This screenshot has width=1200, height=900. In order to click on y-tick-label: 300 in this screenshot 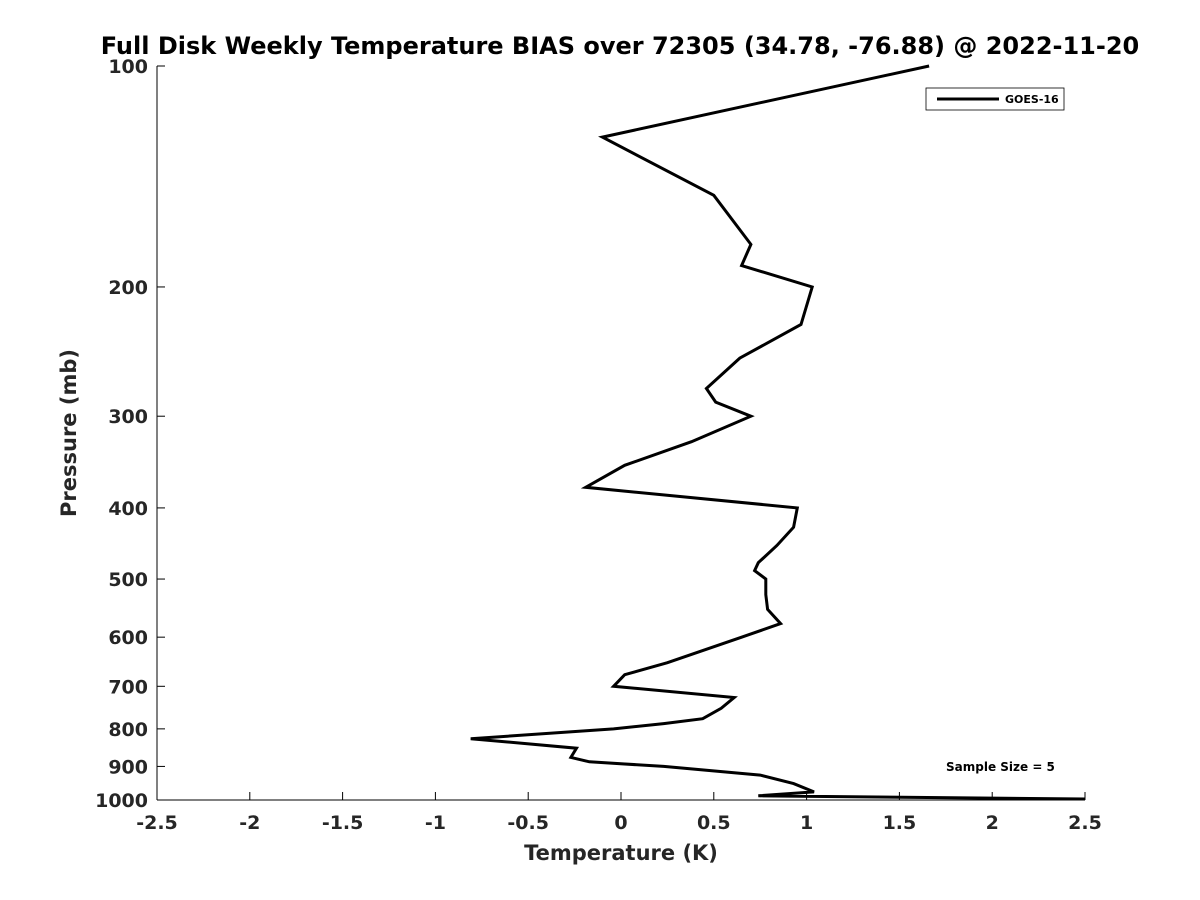, I will do `click(128, 417)`.